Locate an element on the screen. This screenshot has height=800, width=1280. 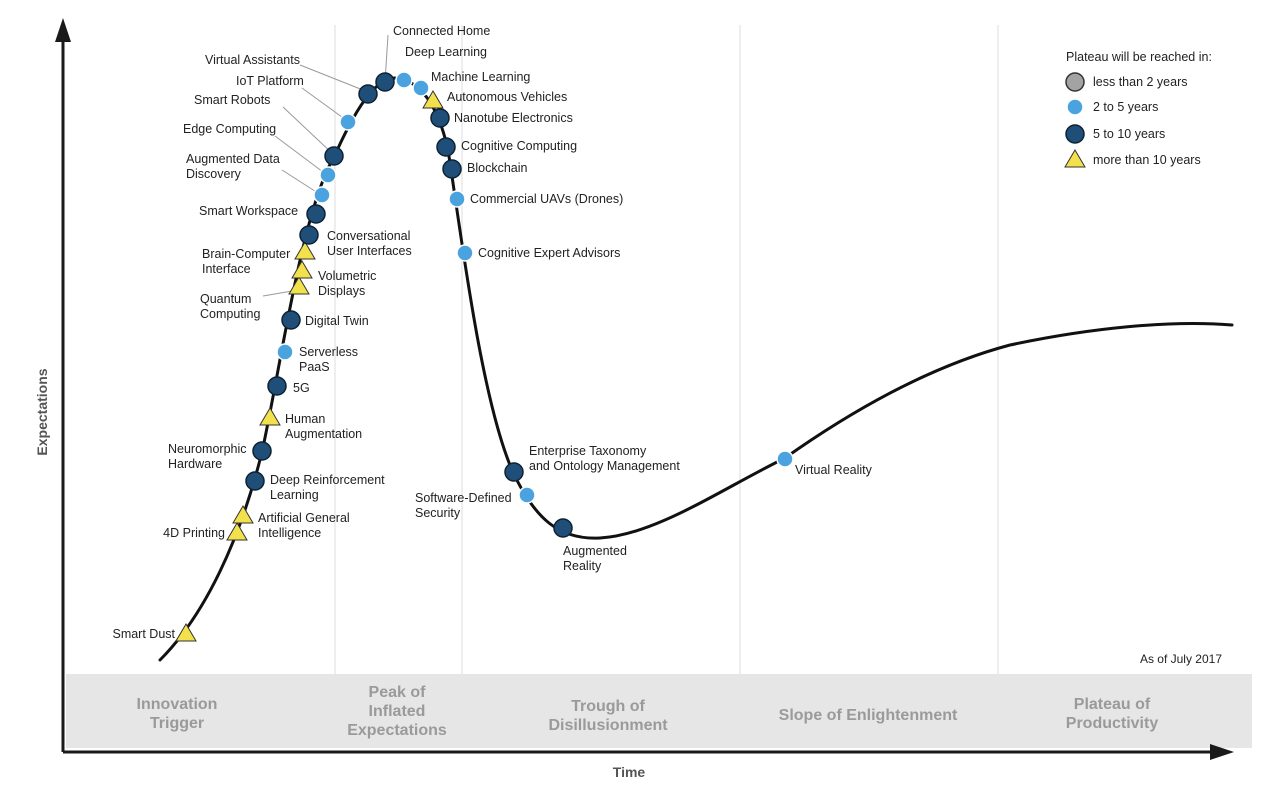
tech-label-machine-learning: Machine Learning is located at coordinates (480, 77).